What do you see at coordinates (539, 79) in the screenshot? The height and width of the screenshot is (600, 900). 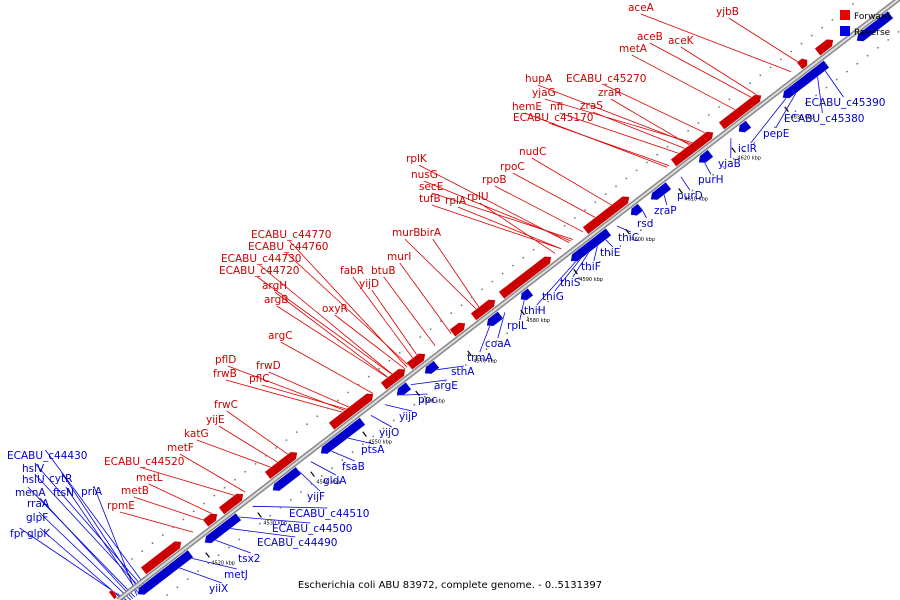 I see `gene-label-hupa: hupA` at bounding box center [539, 79].